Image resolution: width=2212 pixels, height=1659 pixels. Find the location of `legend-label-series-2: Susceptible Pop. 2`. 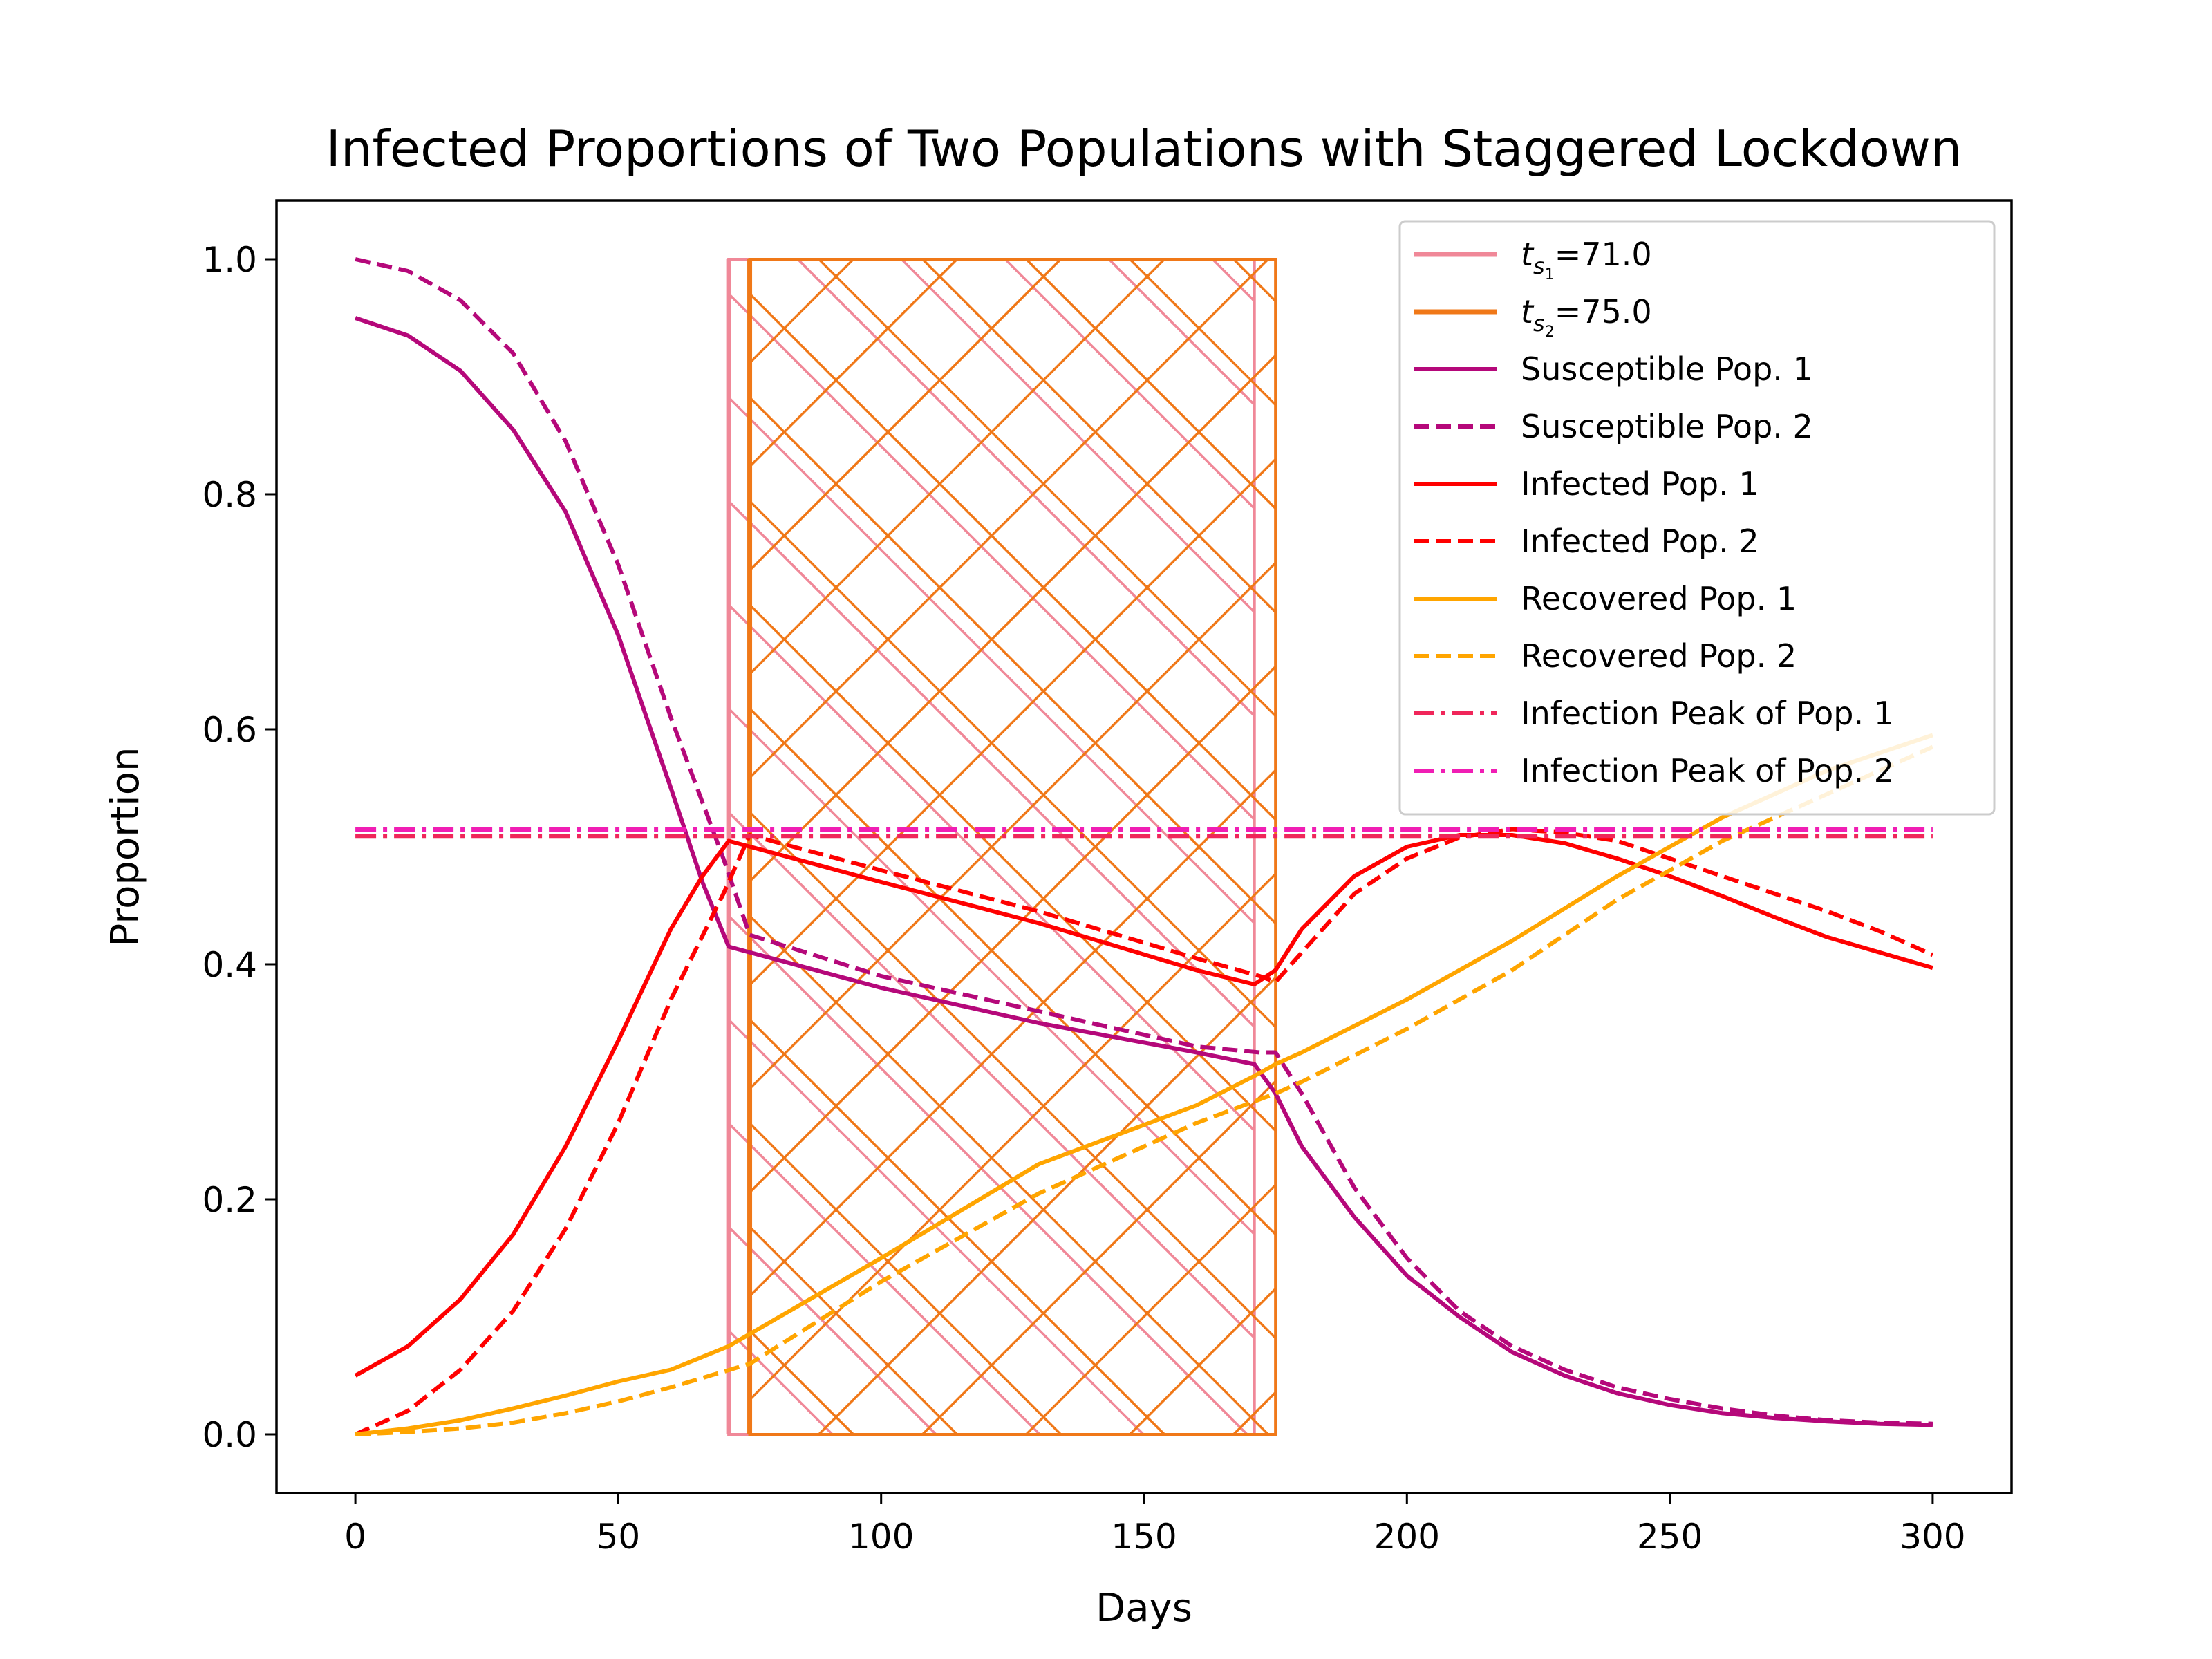

legend-label-series-2: Susceptible Pop. 2 is located at coordinates (1667, 426).